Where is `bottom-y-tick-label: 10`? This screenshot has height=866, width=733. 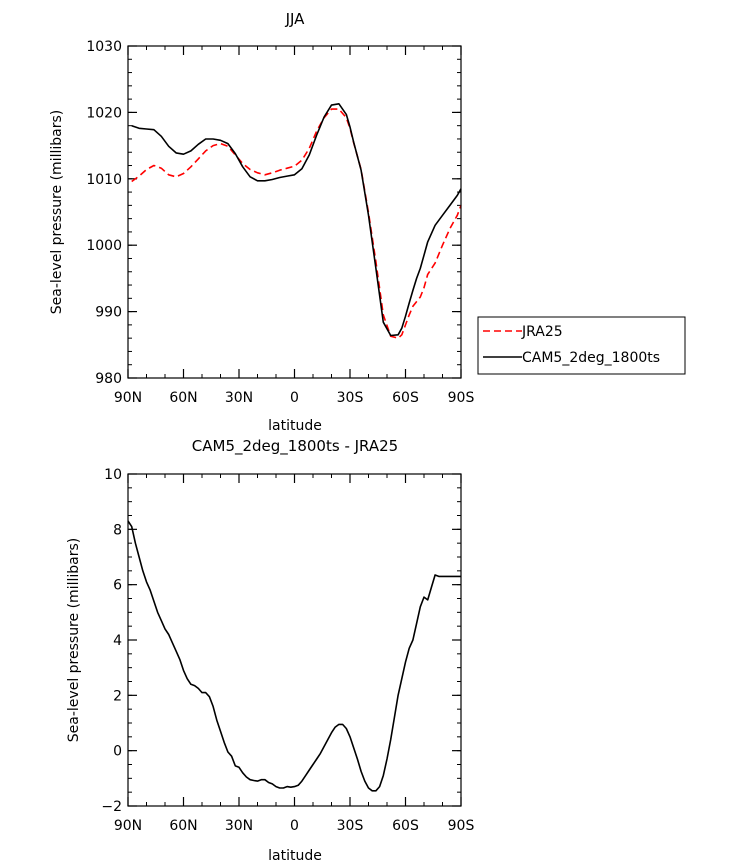
bottom-y-tick-label: 10 is located at coordinates (113, 475).